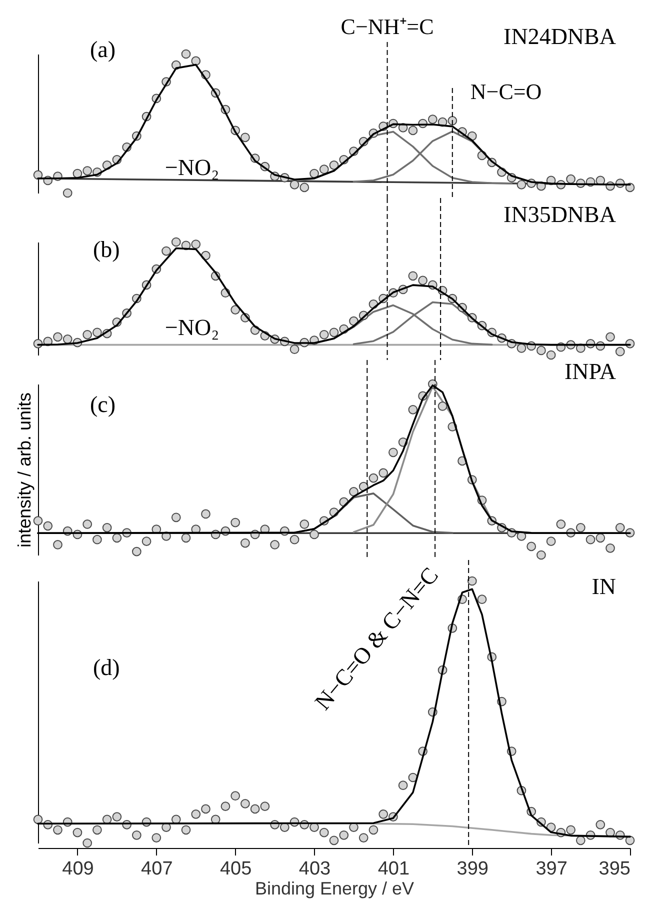 The width and height of the screenshot is (646, 905). I want to click on text: IN24DNBA, so click(560, 36).